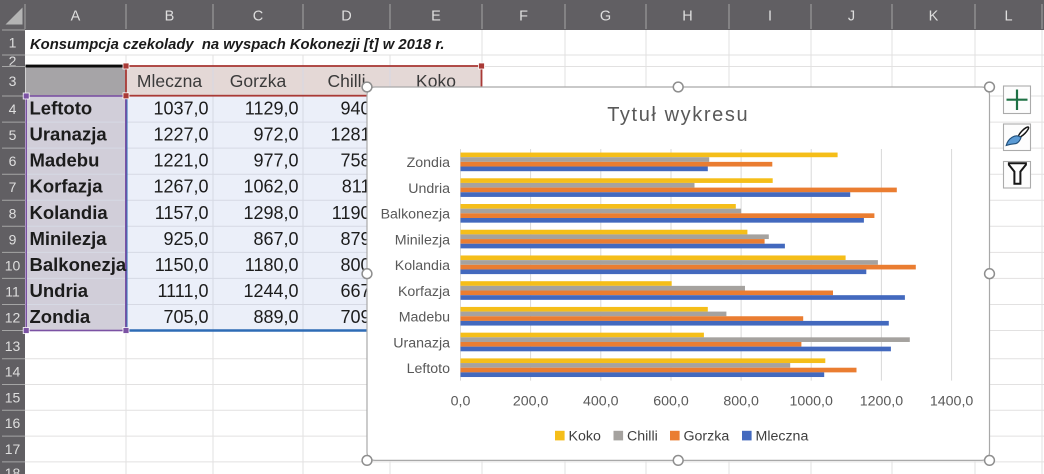 The height and width of the screenshot is (474, 1044). What do you see at coordinates (275, 317) in the screenshot?
I see `svg-text: 889,0` at bounding box center [275, 317].